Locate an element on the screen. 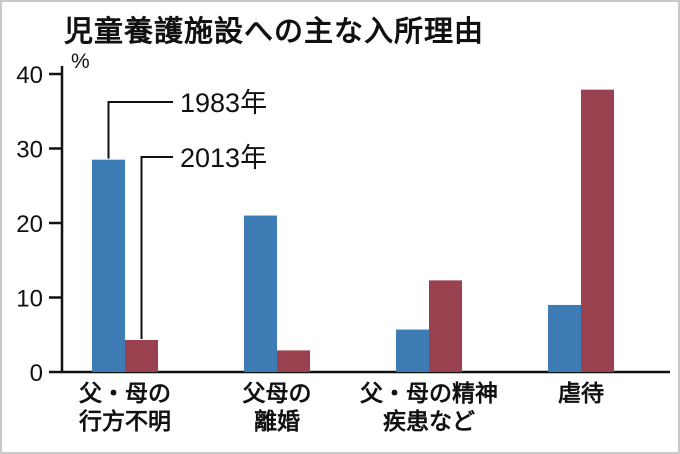  y-tick-label: 40 is located at coordinates (29, 75).